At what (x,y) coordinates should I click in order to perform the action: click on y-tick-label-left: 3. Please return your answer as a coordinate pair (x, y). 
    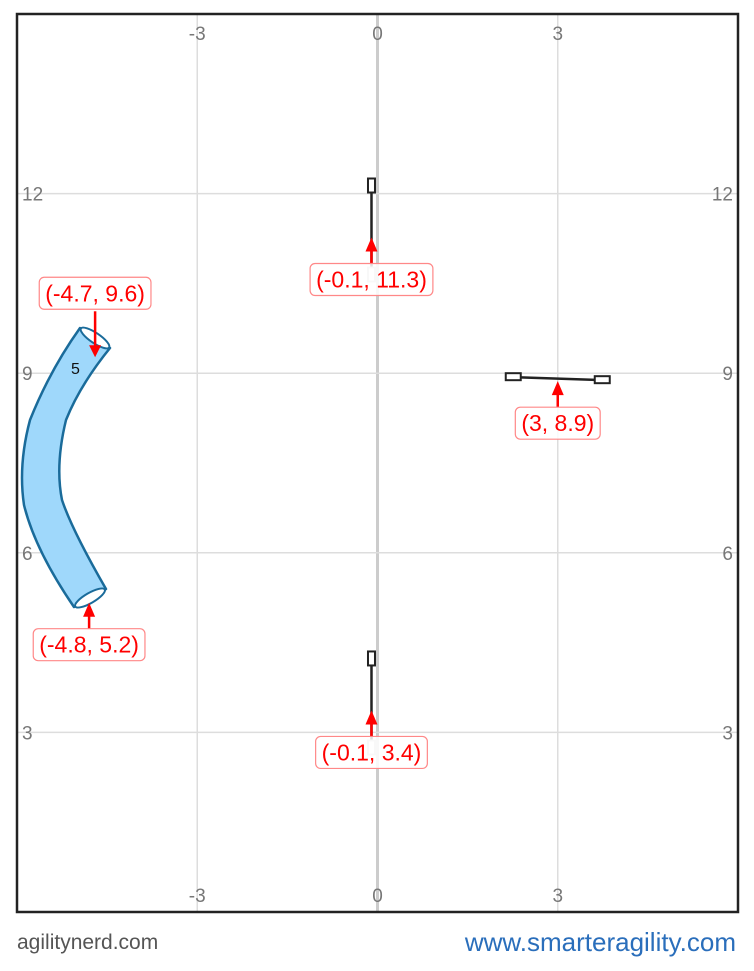
    Looking at the image, I should click on (27, 733).